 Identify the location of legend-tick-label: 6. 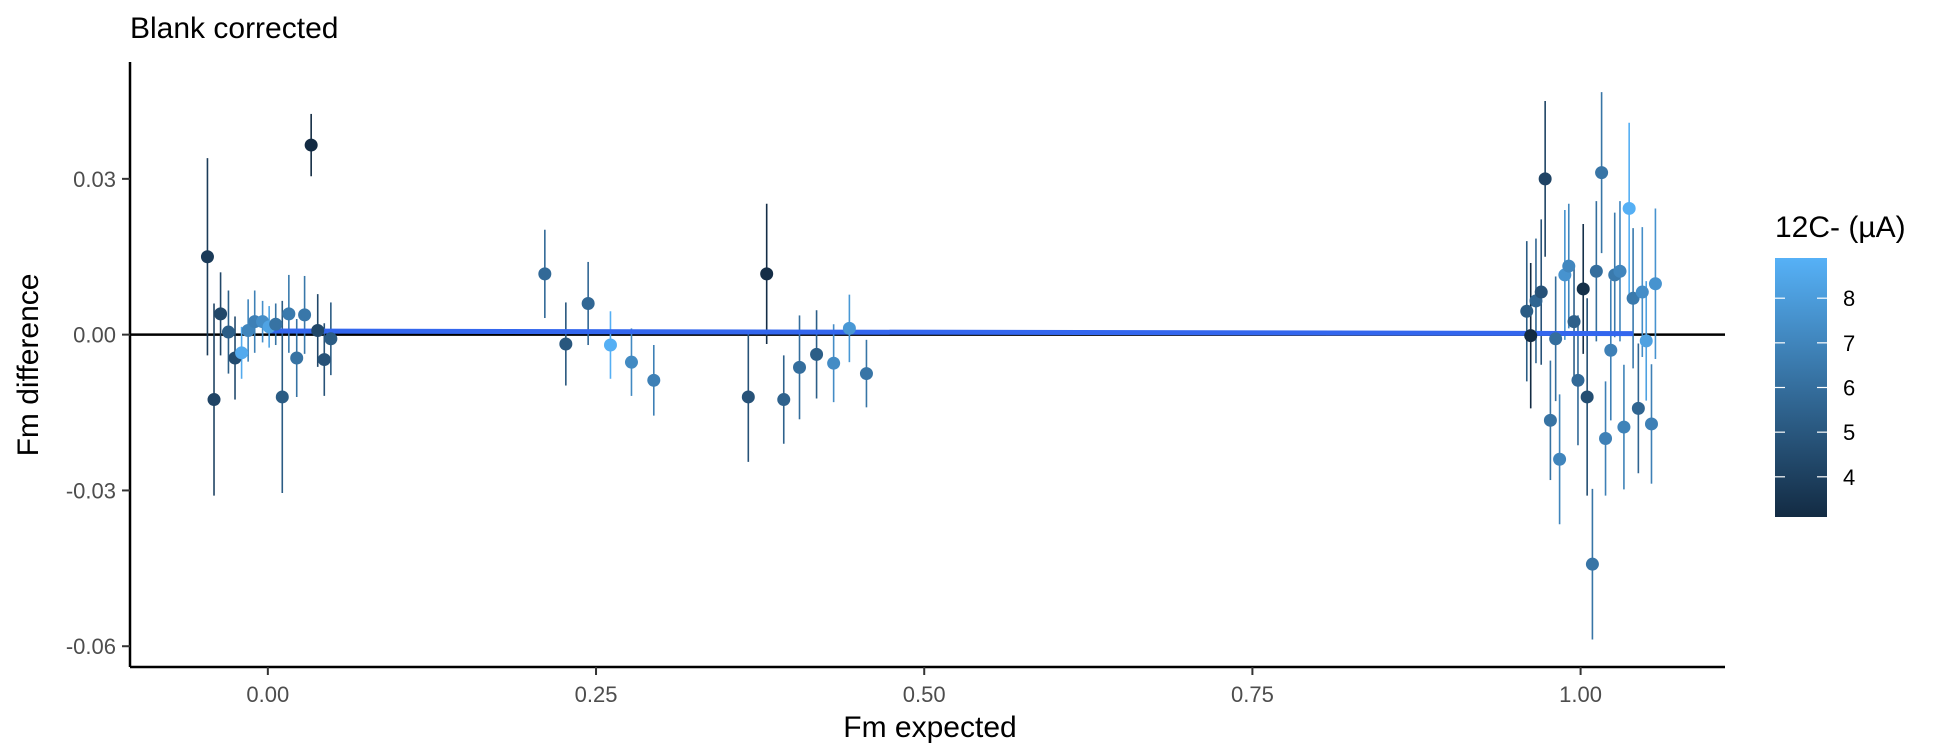
(1849, 388).